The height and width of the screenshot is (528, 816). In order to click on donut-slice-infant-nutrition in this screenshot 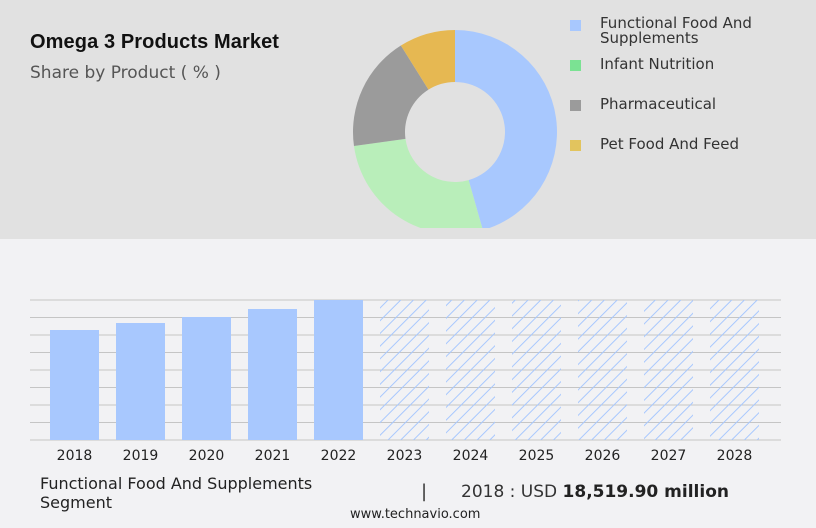, I will do `click(418, 183)`.